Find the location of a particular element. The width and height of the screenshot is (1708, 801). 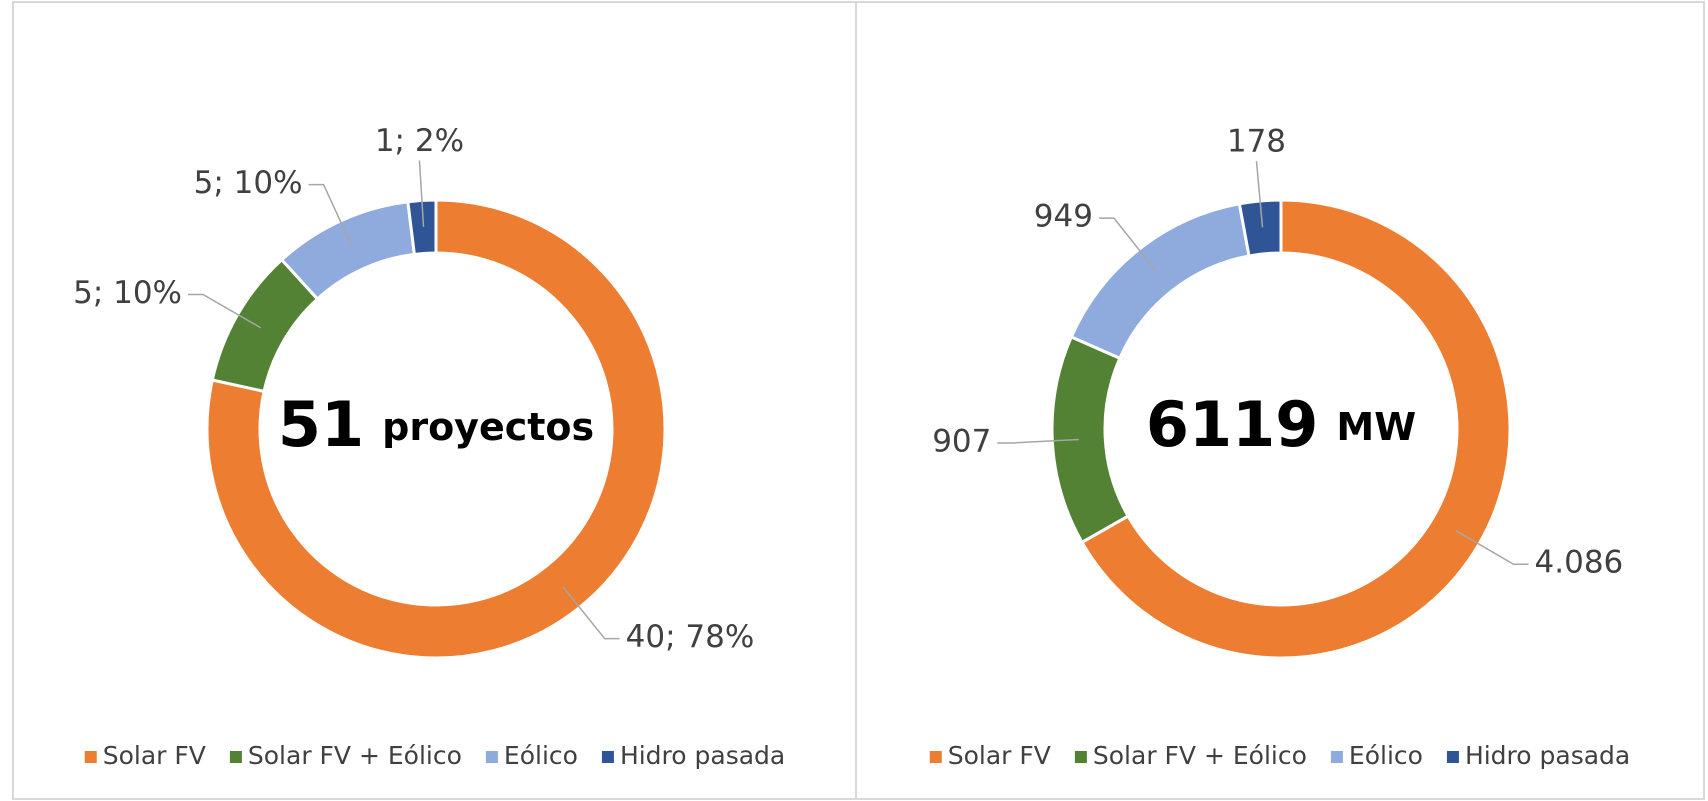

center-label: proyectos is located at coordinates (488, 427).